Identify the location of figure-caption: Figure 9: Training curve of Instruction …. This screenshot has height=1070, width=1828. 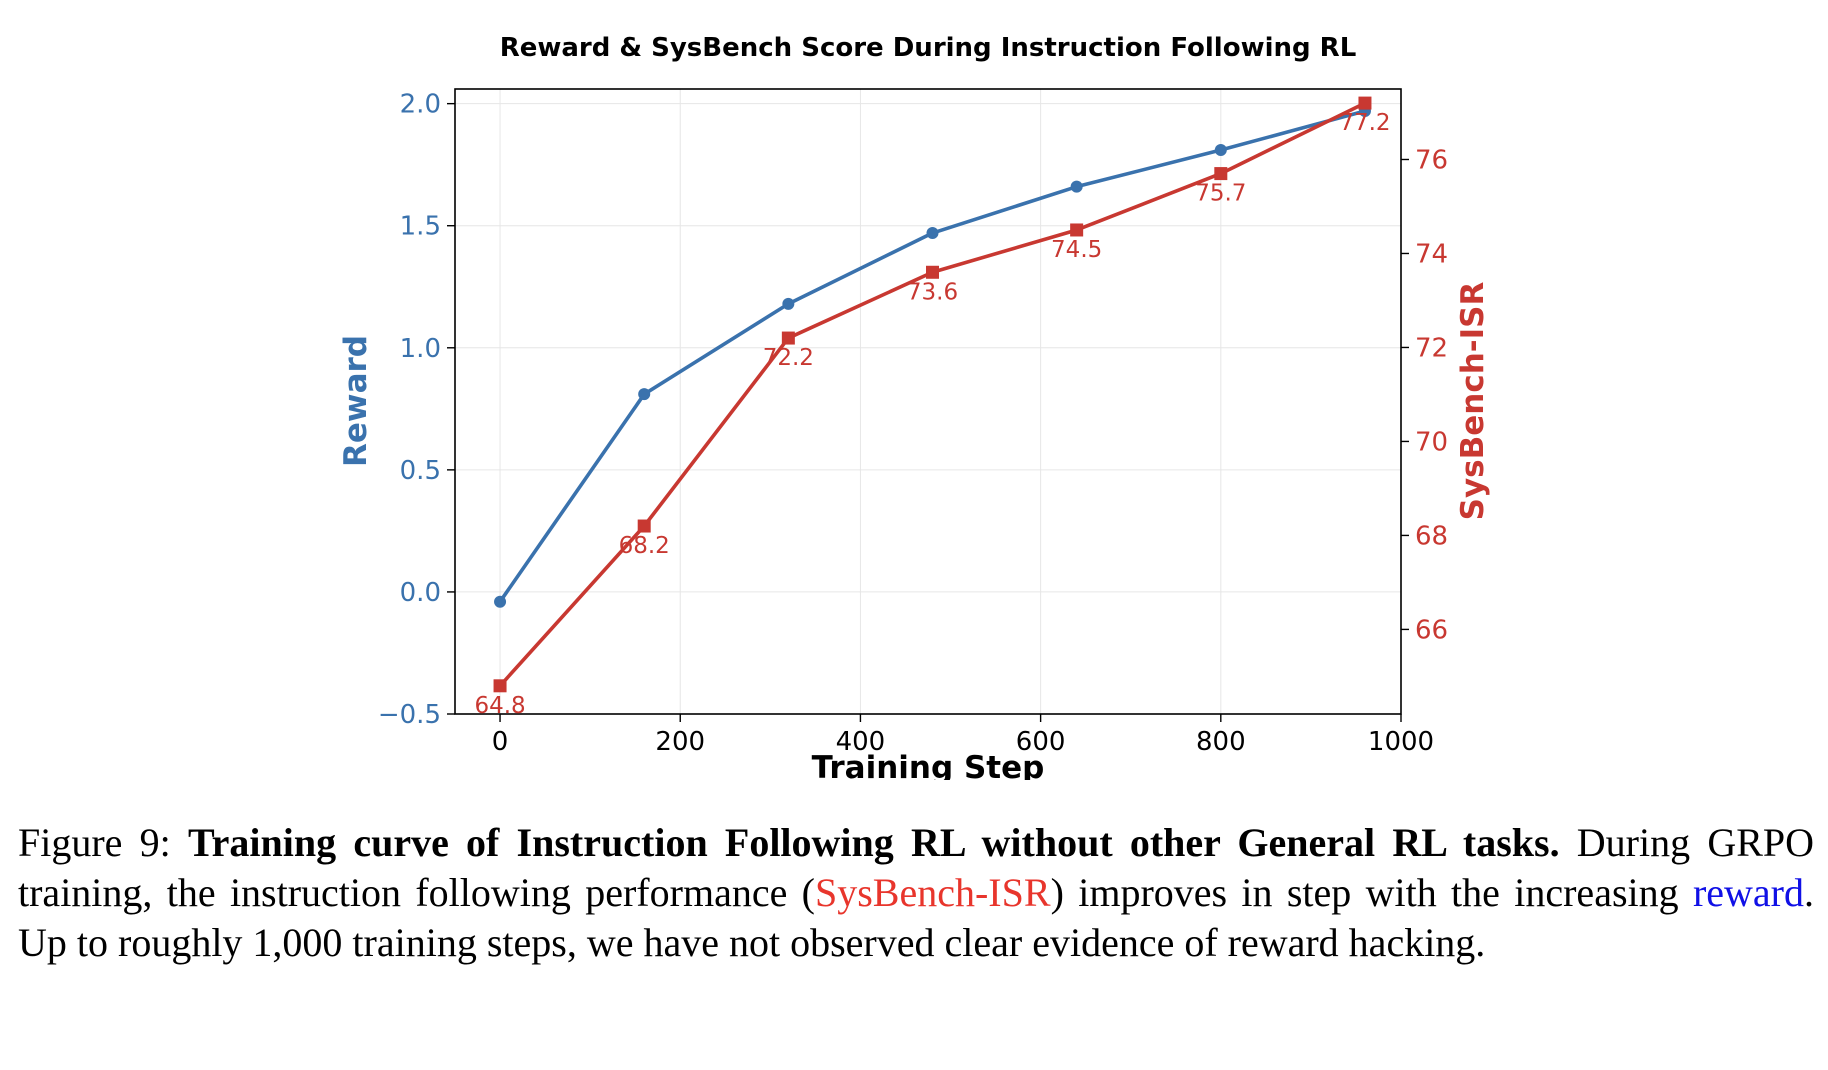
(916, 893).